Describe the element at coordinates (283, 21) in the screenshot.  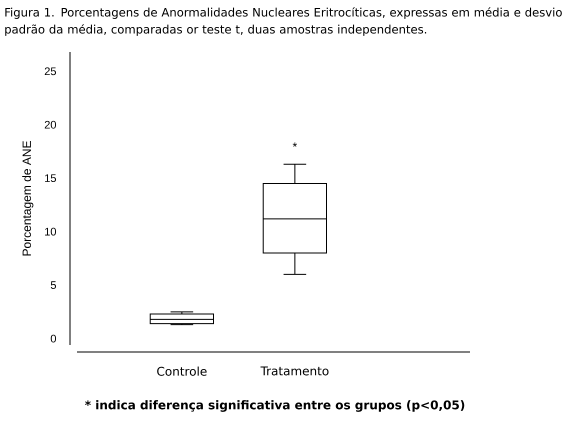
I see `chart-title: Figura 1. Porcentagens de Anormalidades Nucleares Eritrocíticas, expressas em média e desvio padrão da média, comparadas or teste t, duas amostras independentes.` at that location.